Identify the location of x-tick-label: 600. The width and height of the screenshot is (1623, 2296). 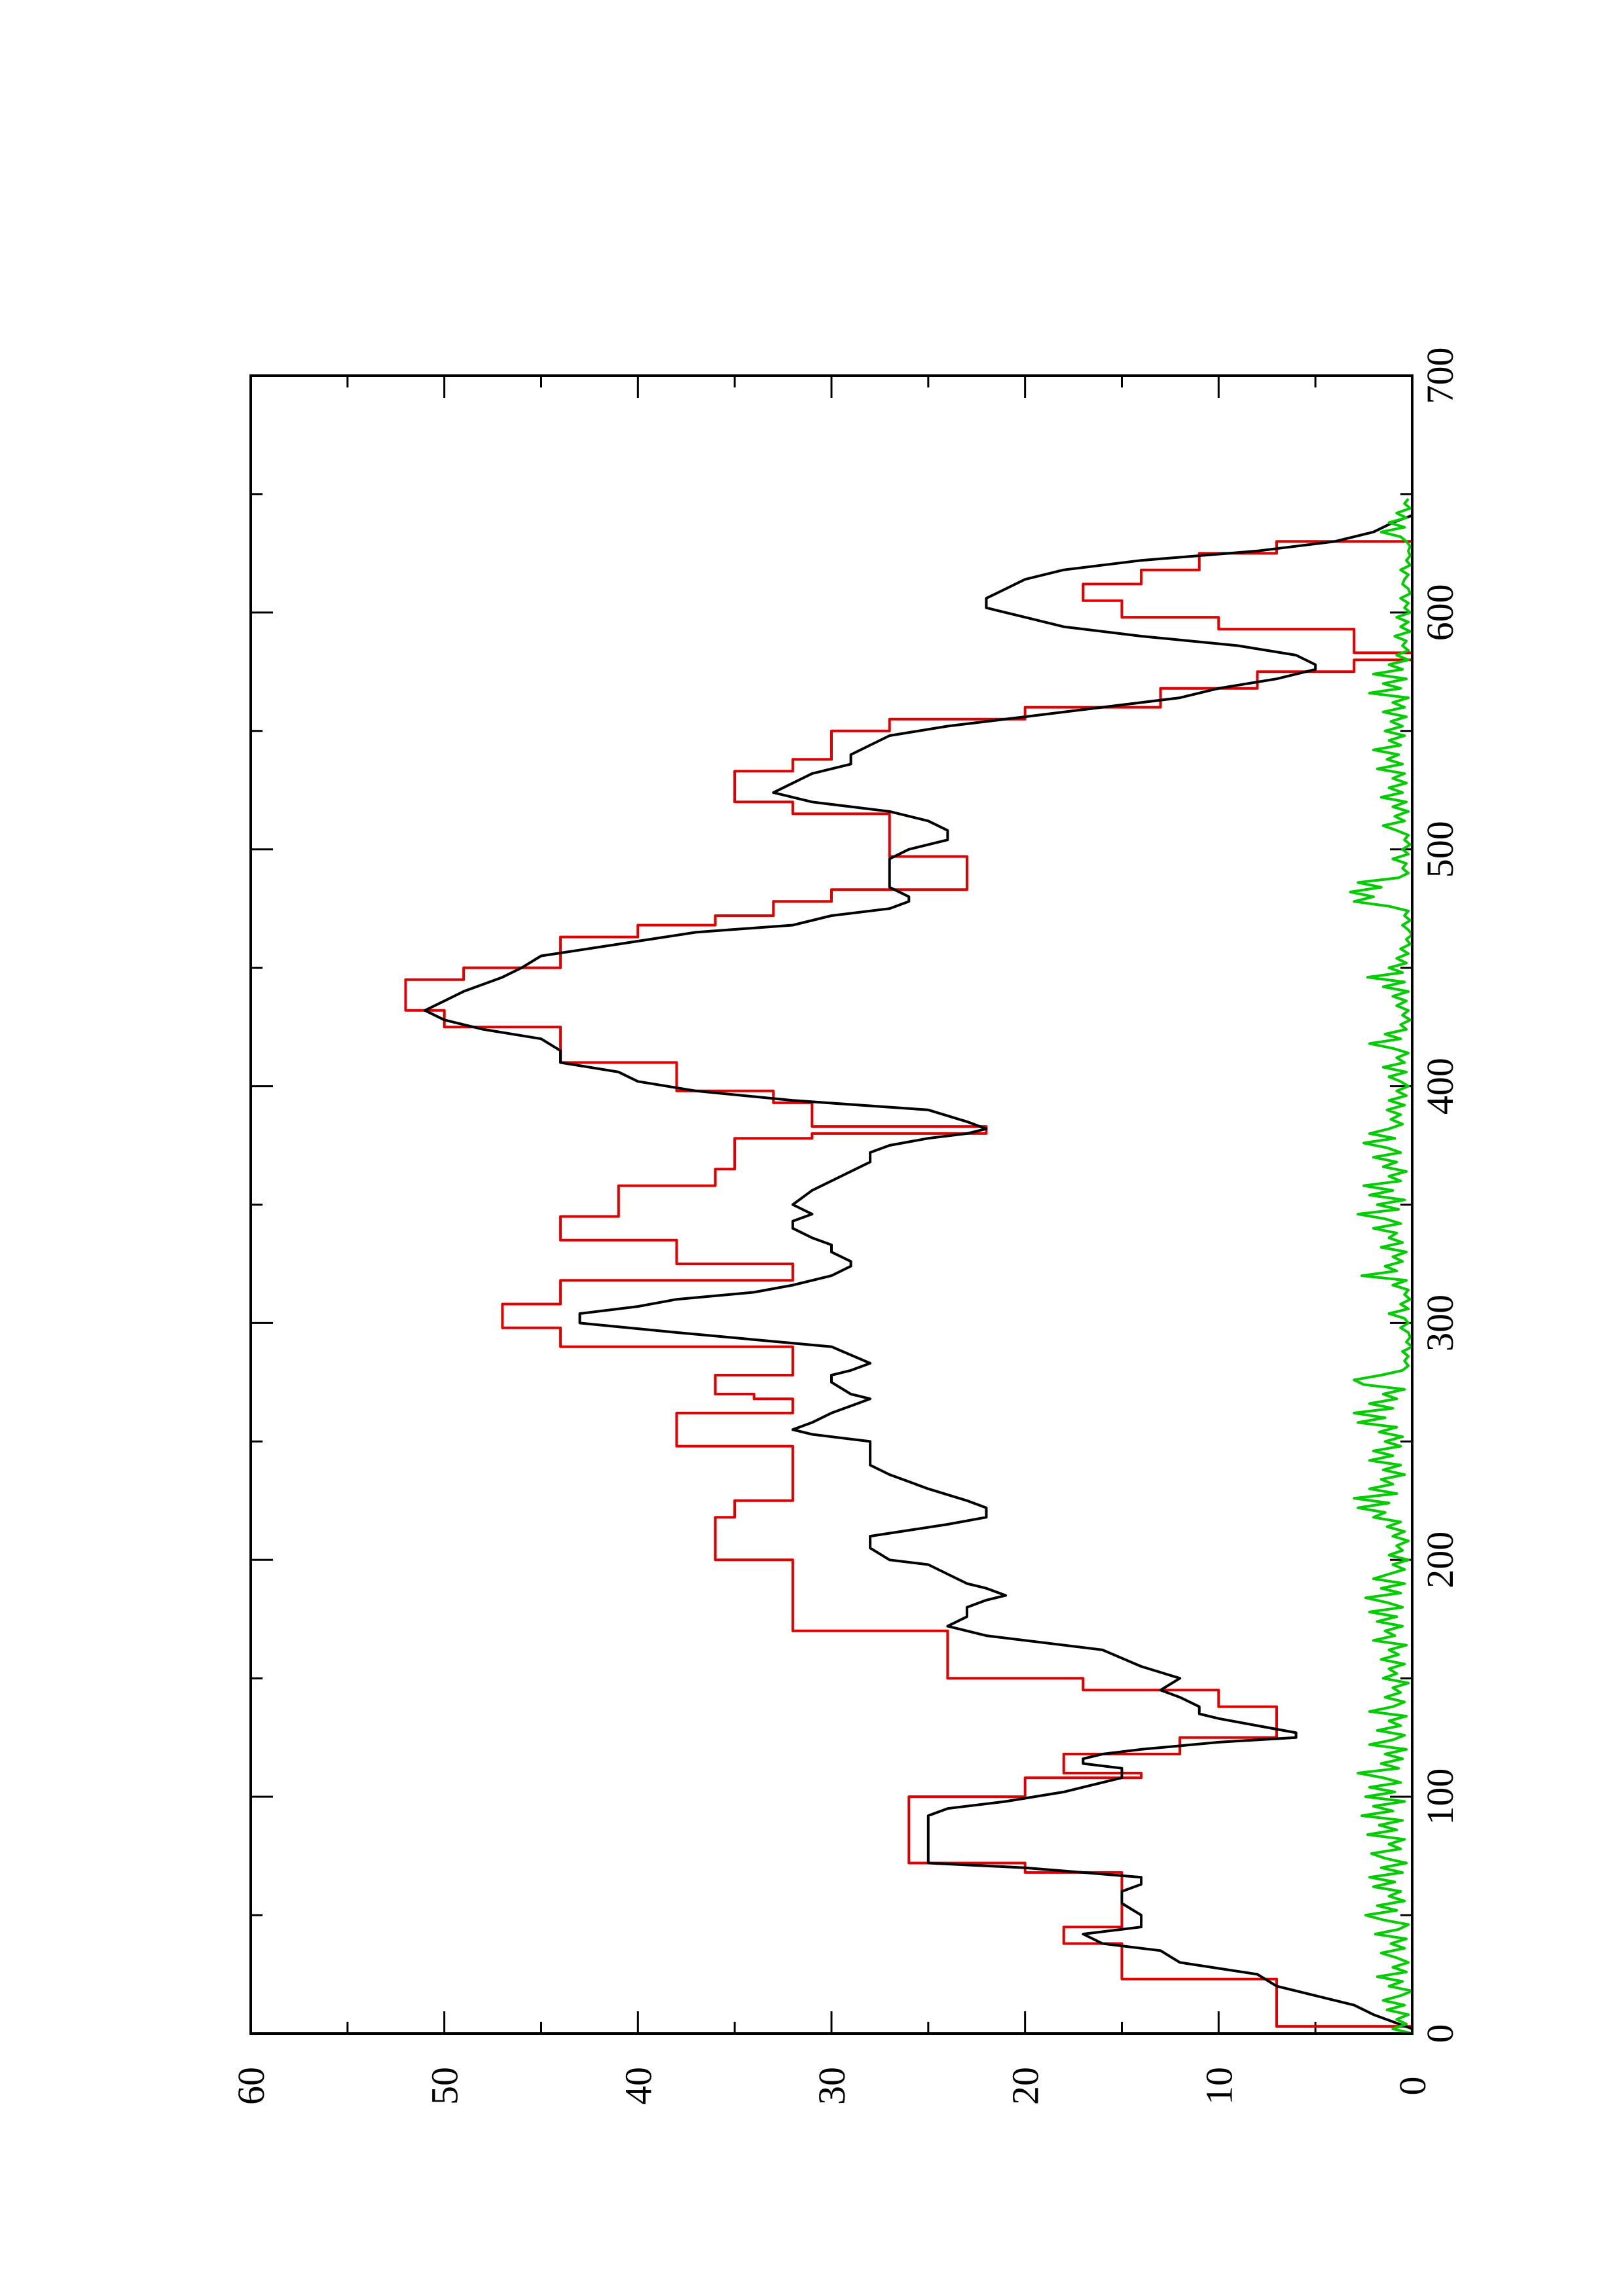
(1440, 612).